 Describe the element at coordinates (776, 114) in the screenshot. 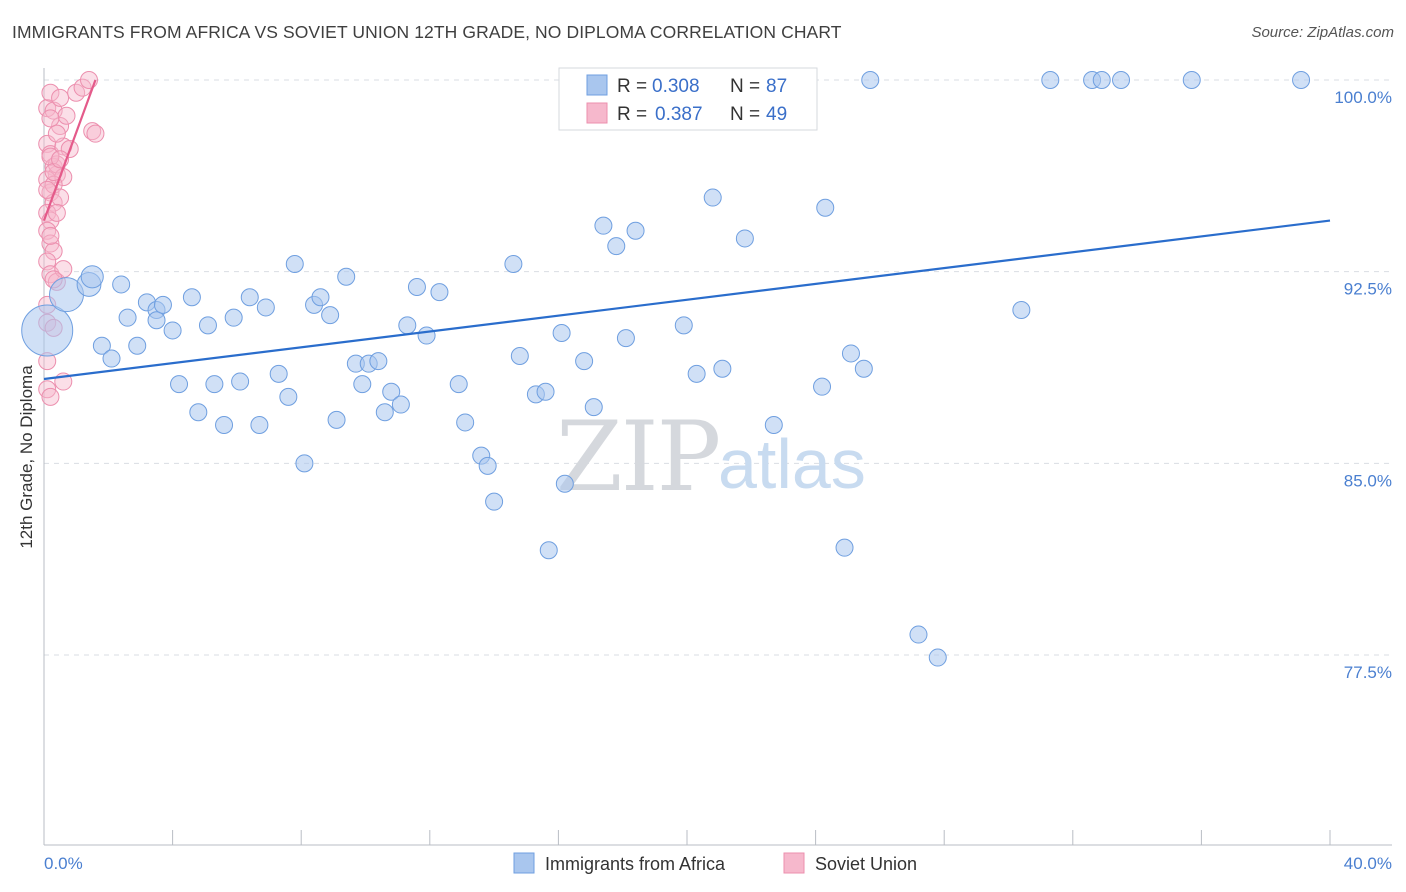

I see `legend-n-value-soviet: 49` at that location.